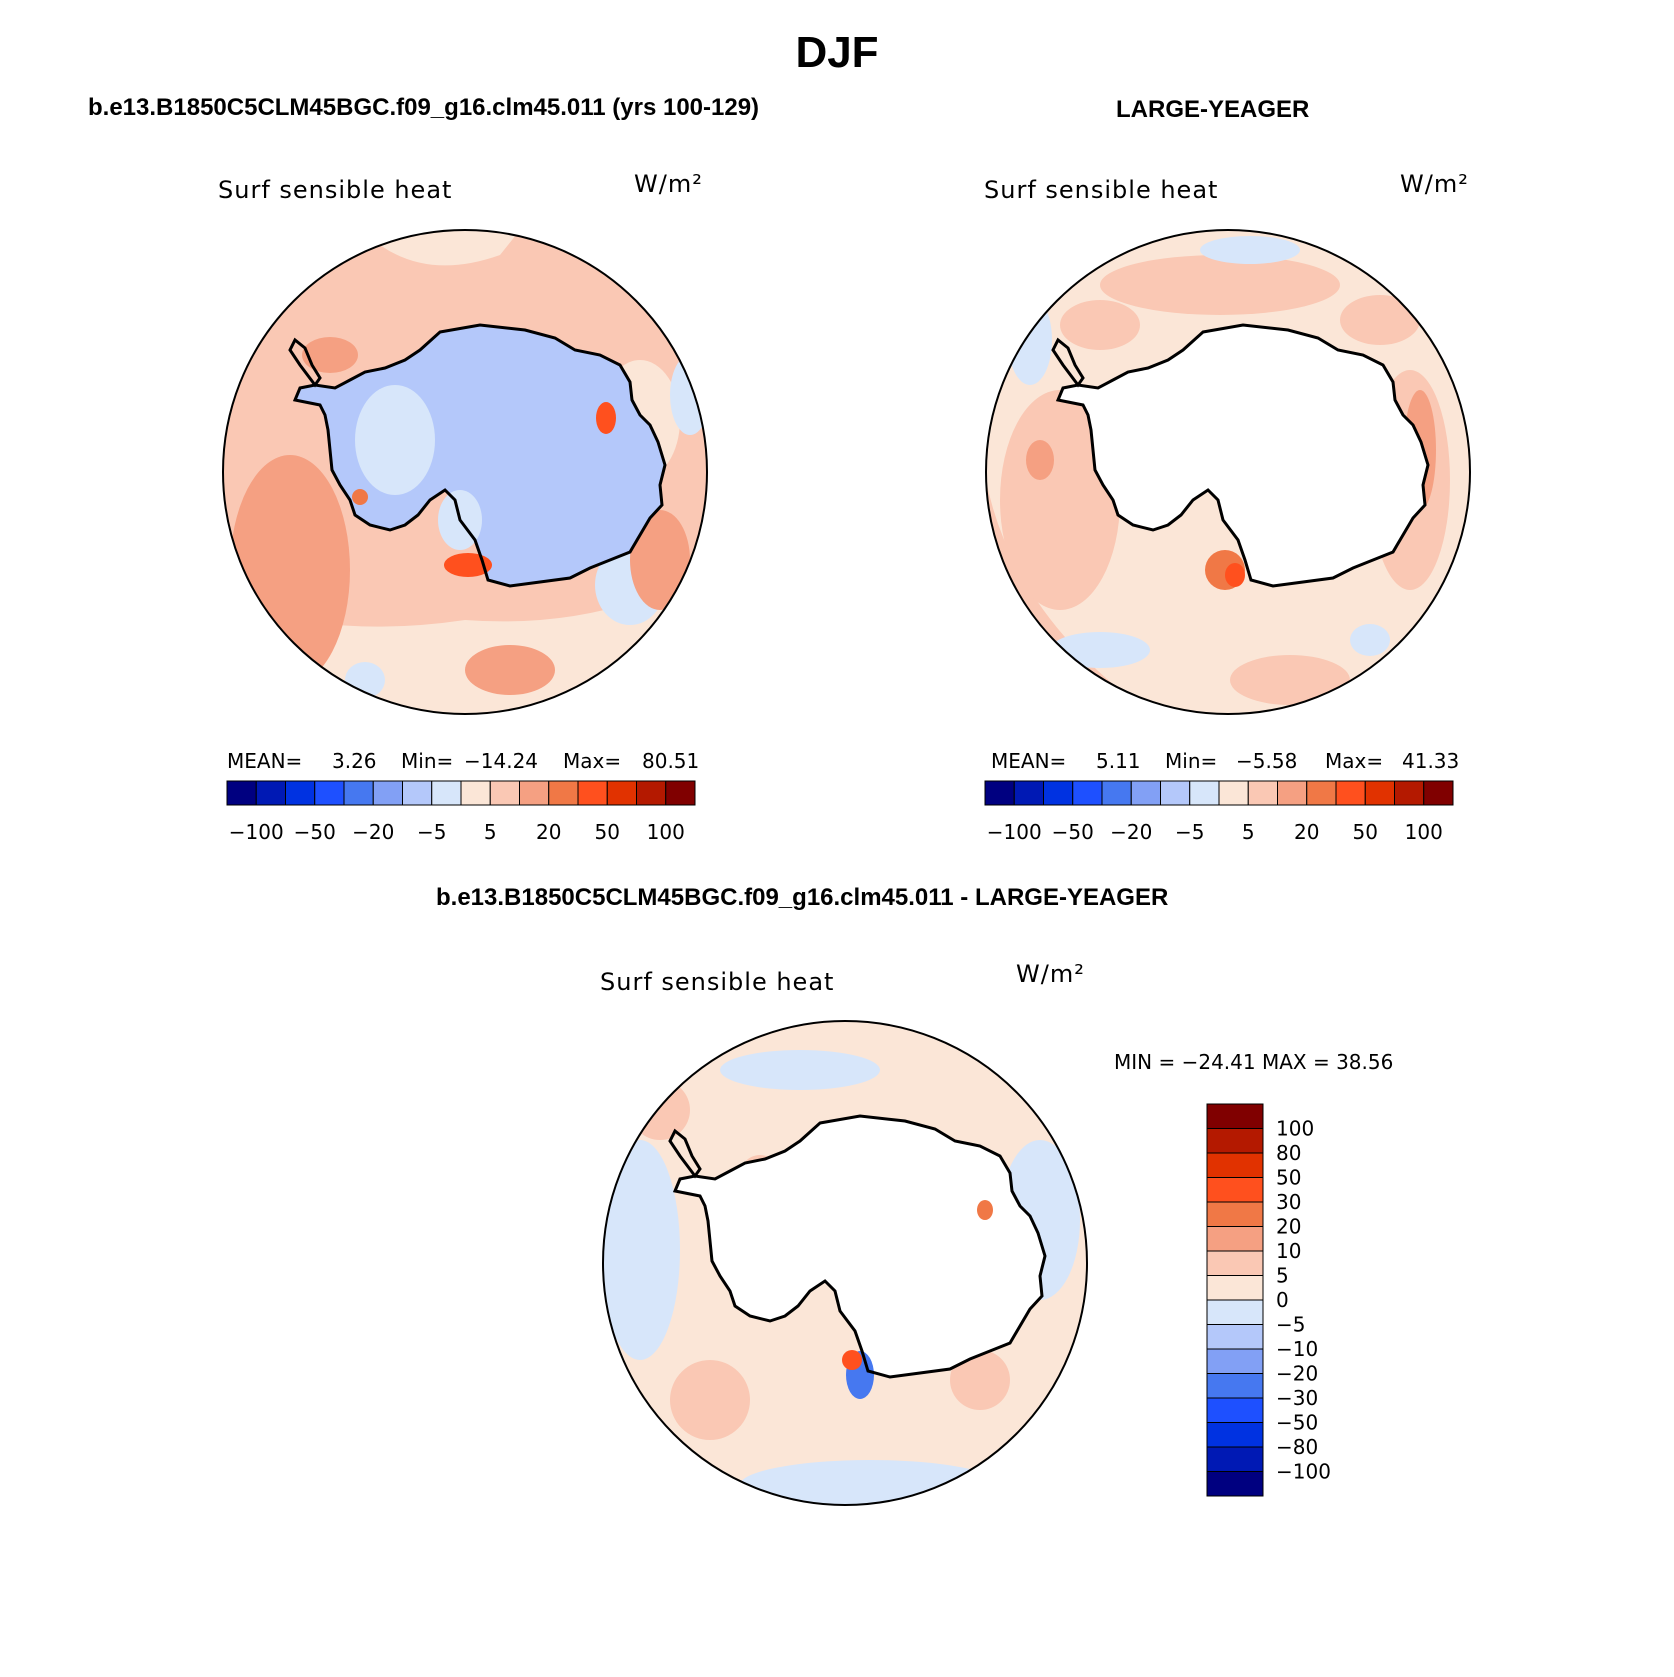  What do you see at coordinates (1288, 1153) in the screenshot?
I see `colorbar-c-tick-label: 80` at bounding box center [1288, 1153].